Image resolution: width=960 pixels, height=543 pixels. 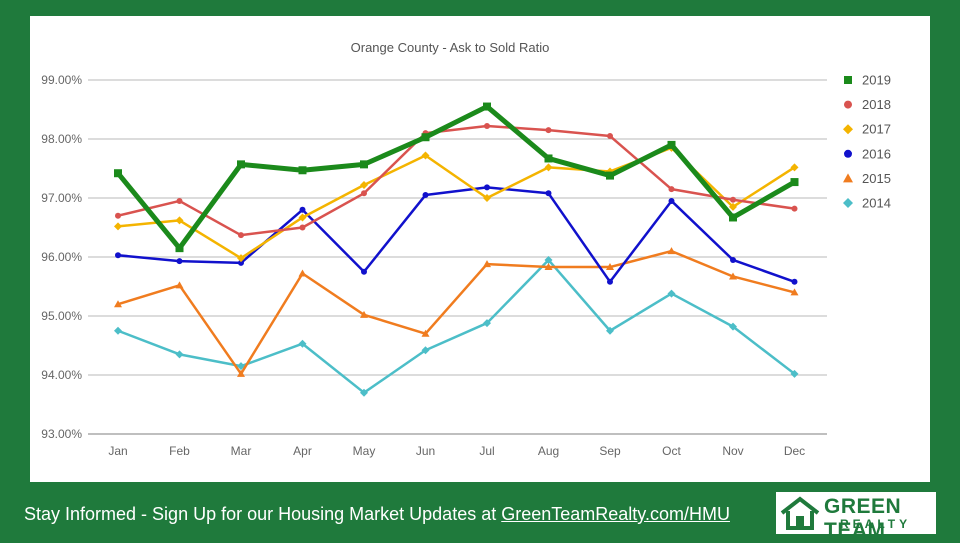 What do you see at coordinates (61, 375) in the screenshot?
I see `y-tick-label: 94.00%` at bounding box center [61, 375].